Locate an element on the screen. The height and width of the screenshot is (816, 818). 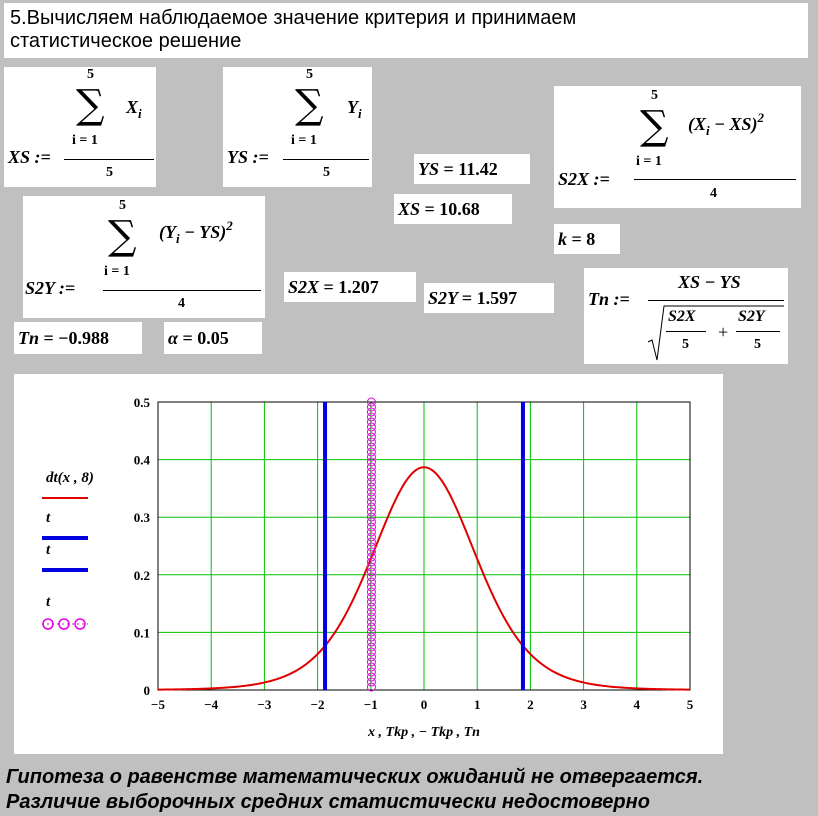
y-tick-label: 0.2 is located at coordinates (142, 575).